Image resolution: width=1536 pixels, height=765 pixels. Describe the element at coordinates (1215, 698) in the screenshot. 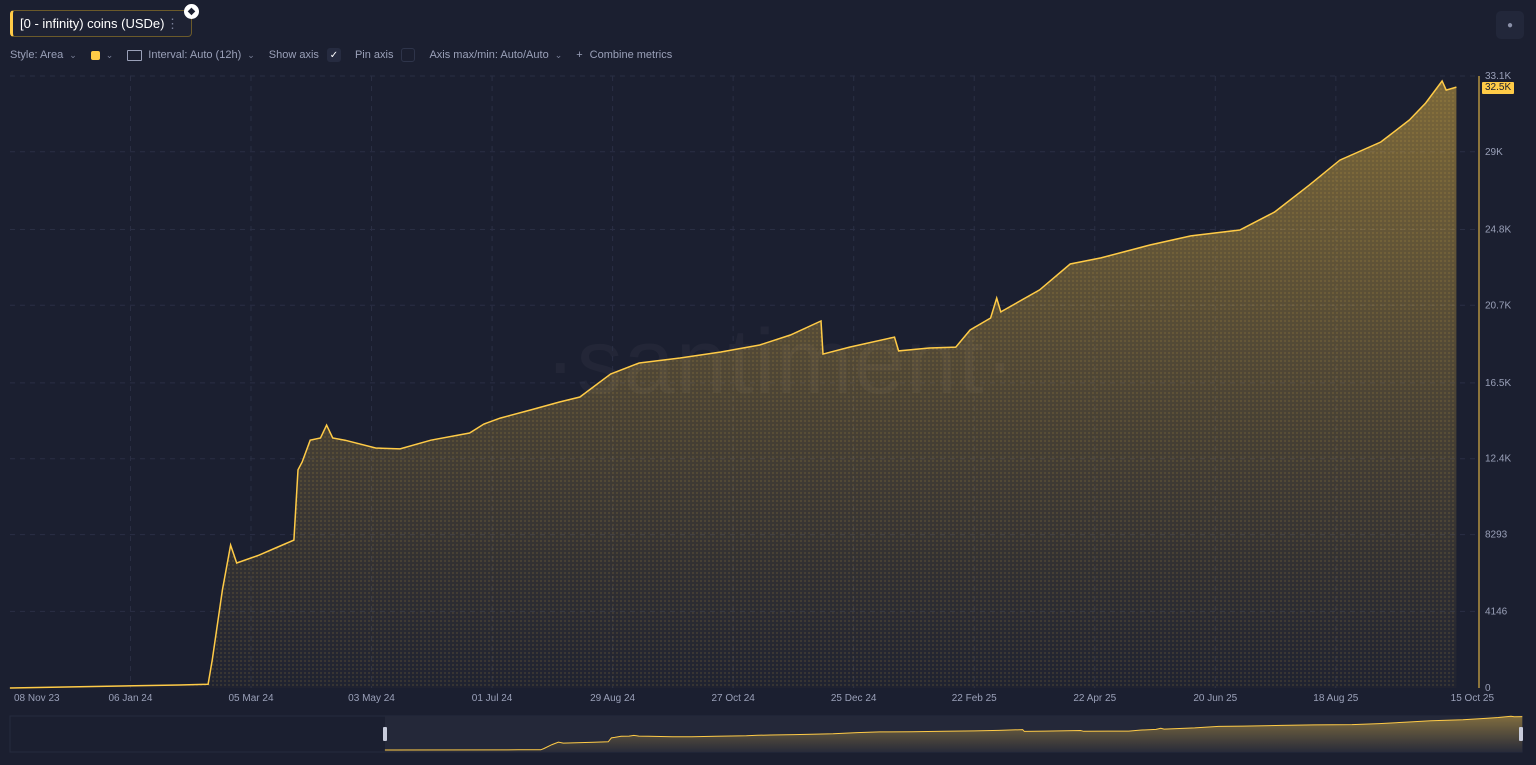

I see `x-tick-label: 20 Jun 25` at that location.